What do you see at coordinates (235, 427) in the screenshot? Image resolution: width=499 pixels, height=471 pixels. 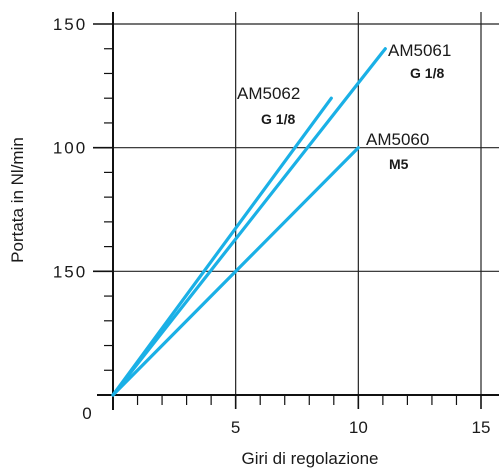 I see `x-tick-label-5: 5` at bounding box center [235, 427].